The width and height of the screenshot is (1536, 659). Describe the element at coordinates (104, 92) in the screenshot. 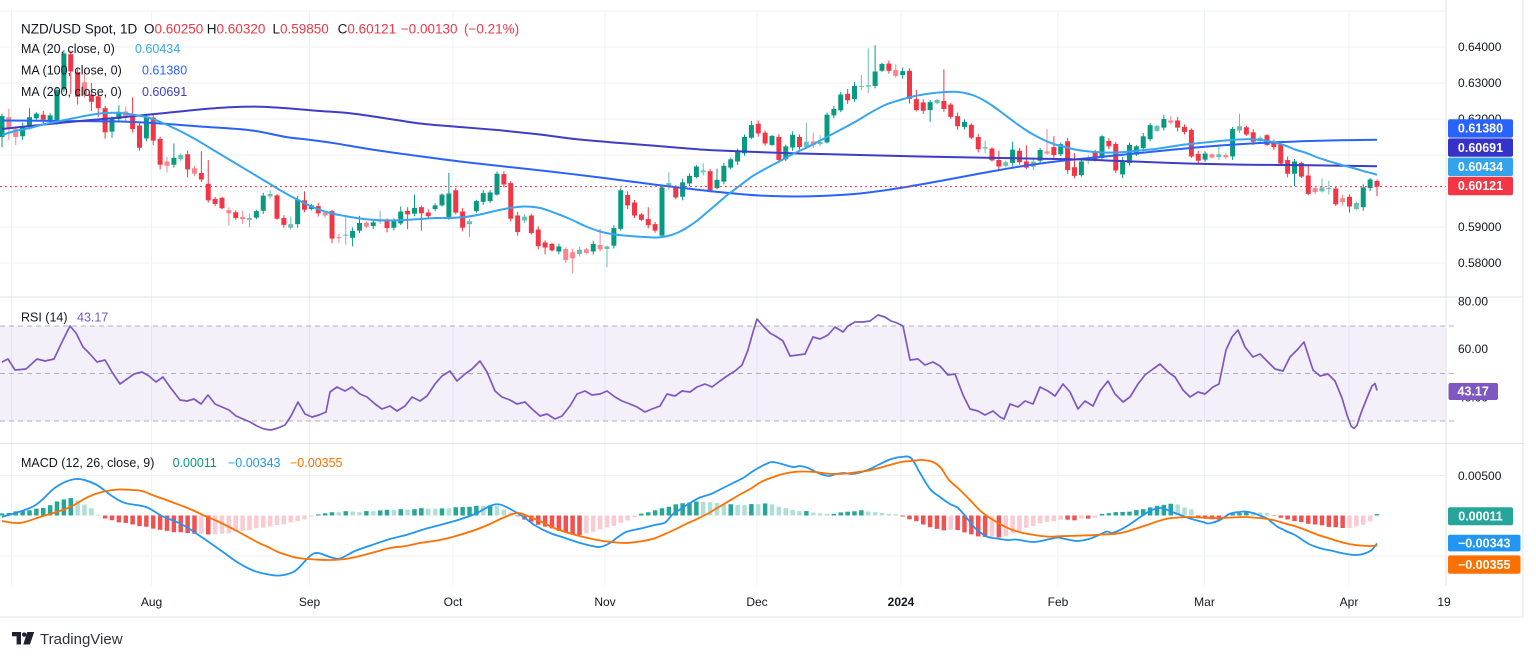

I see `svg-text:MA (200, close, 0)0.60691: MA (200, close, 0) 0.60691` at that location.